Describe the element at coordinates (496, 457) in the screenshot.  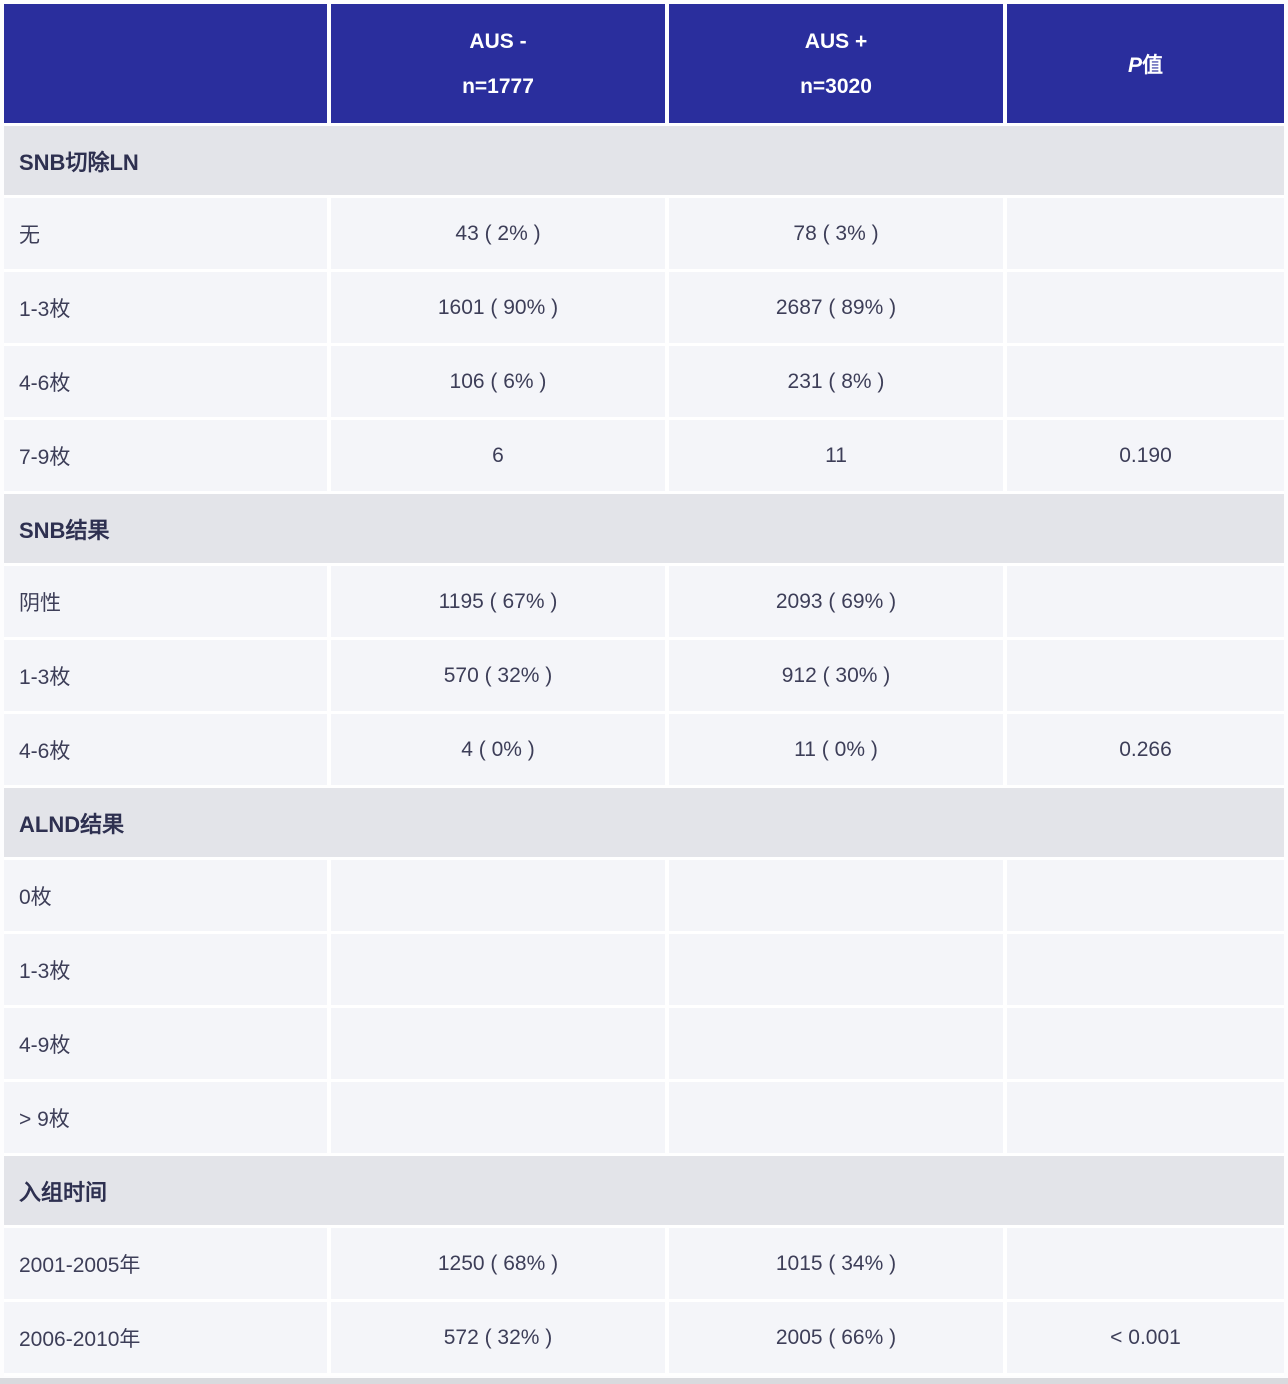
I see `aus-negative-value: 6` at that location.